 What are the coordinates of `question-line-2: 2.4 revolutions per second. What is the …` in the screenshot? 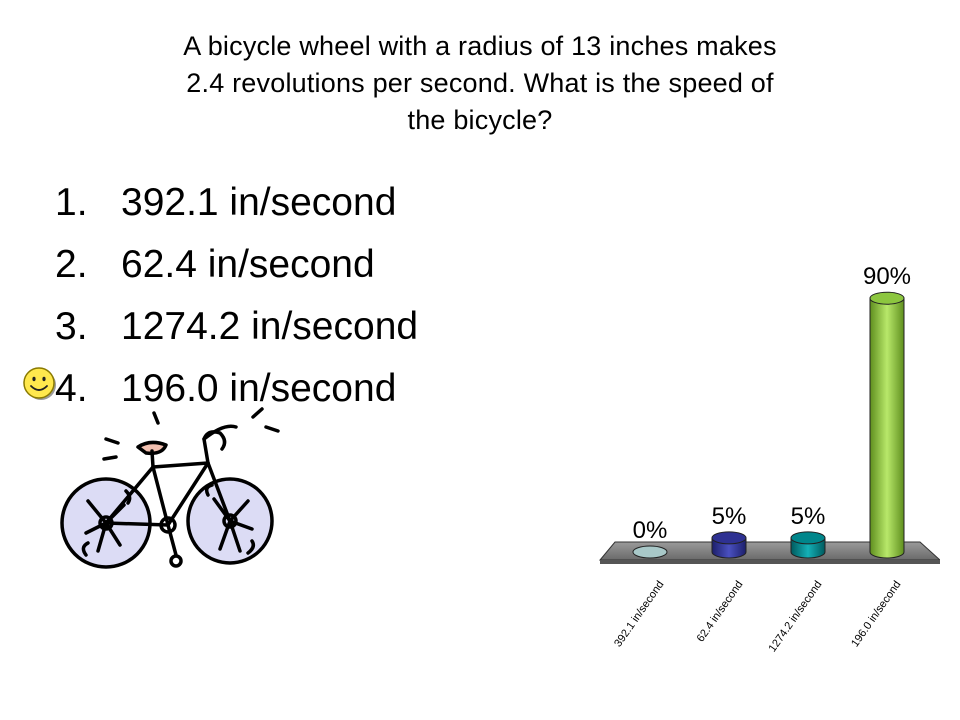 It's located at (480, 83).